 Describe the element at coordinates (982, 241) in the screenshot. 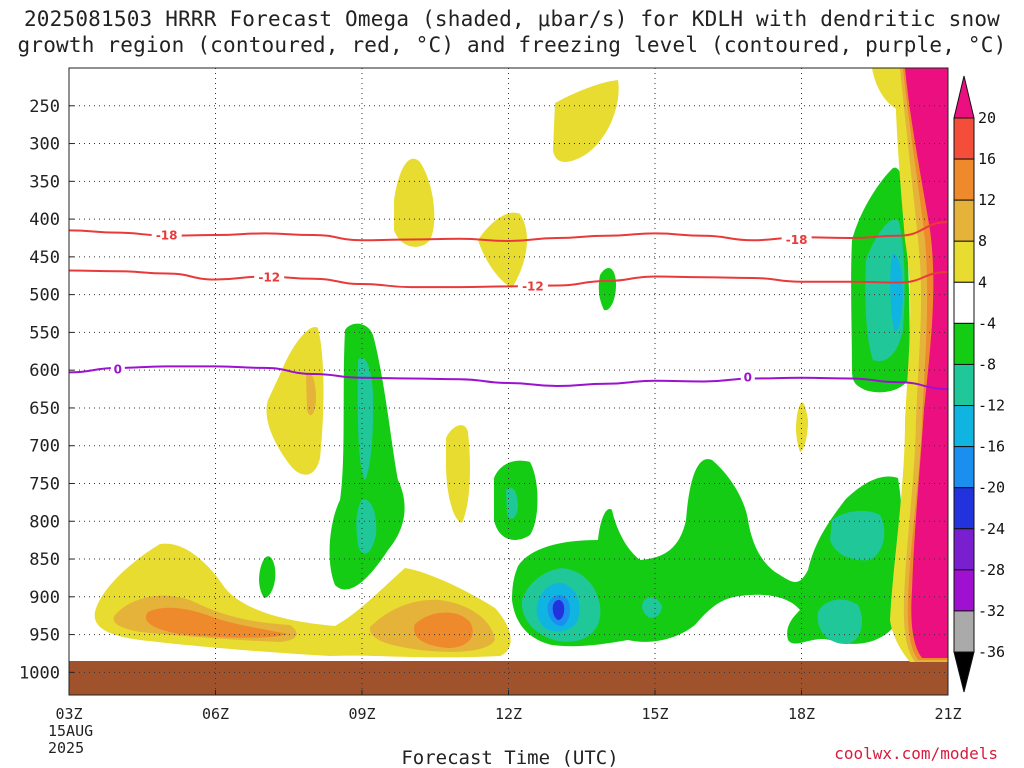

I see `colorbar-tick-label: 8` at that location.